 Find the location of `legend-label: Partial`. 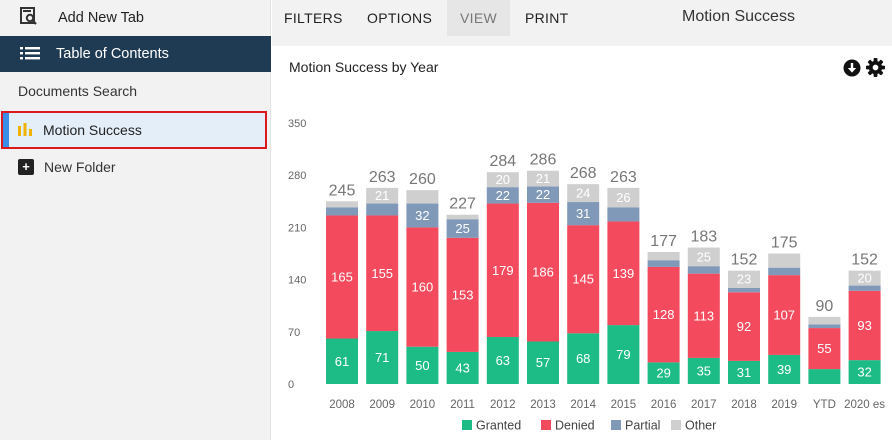

legend-label: Partial is located at coordinates (642, 426).